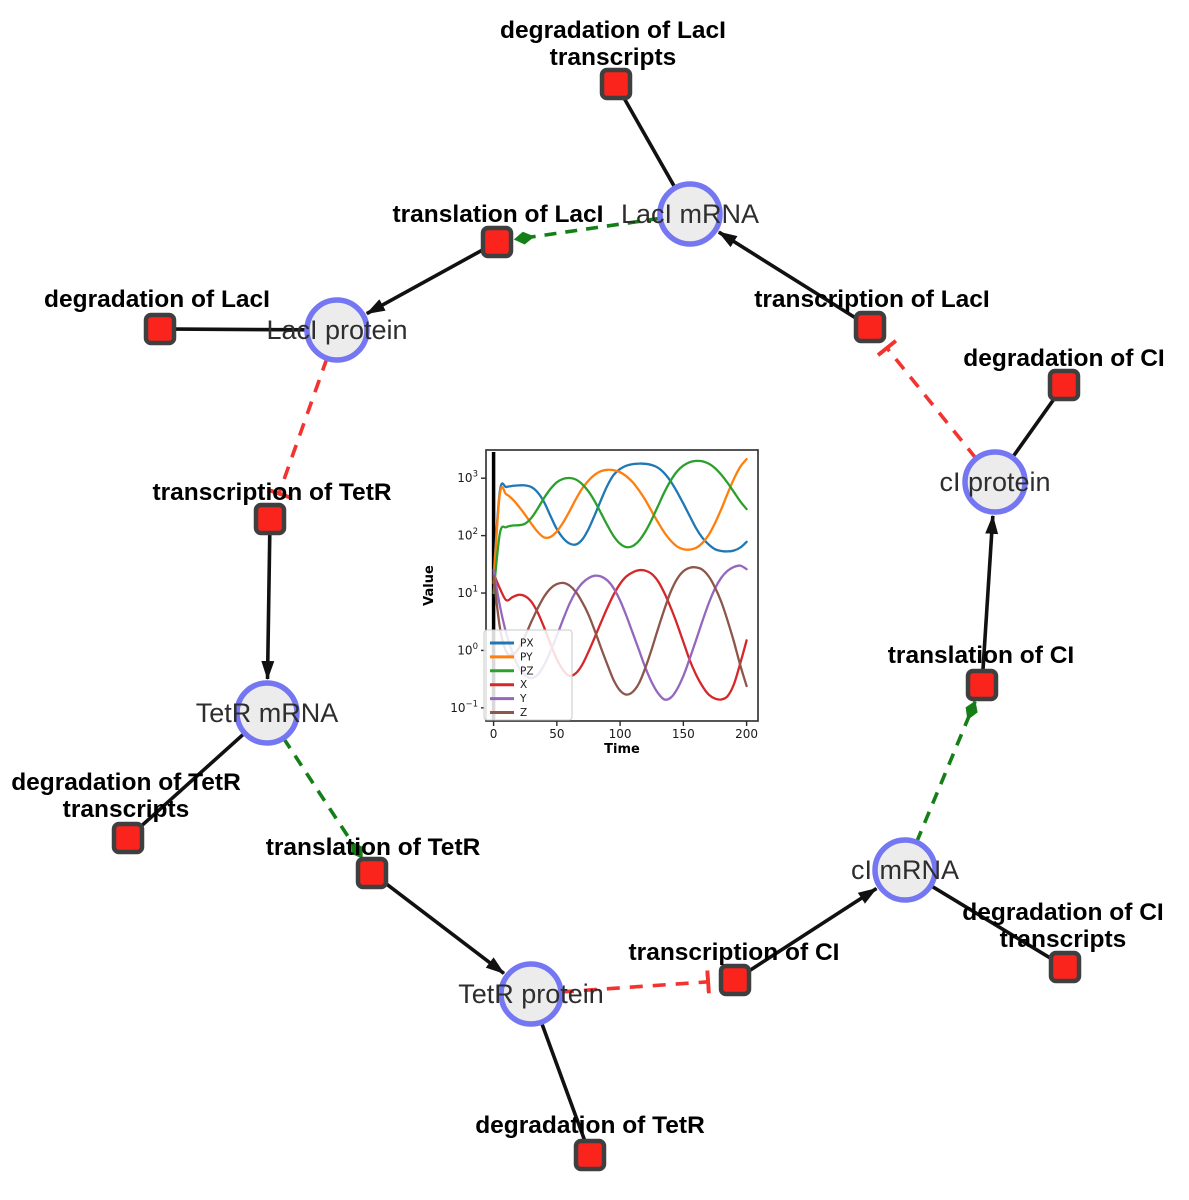 The width and height of the screenshot is (1189, 1200). Describe the element at coordinates (620, 734) in the screenshot. I see `x-tick-label: 100` at that location.